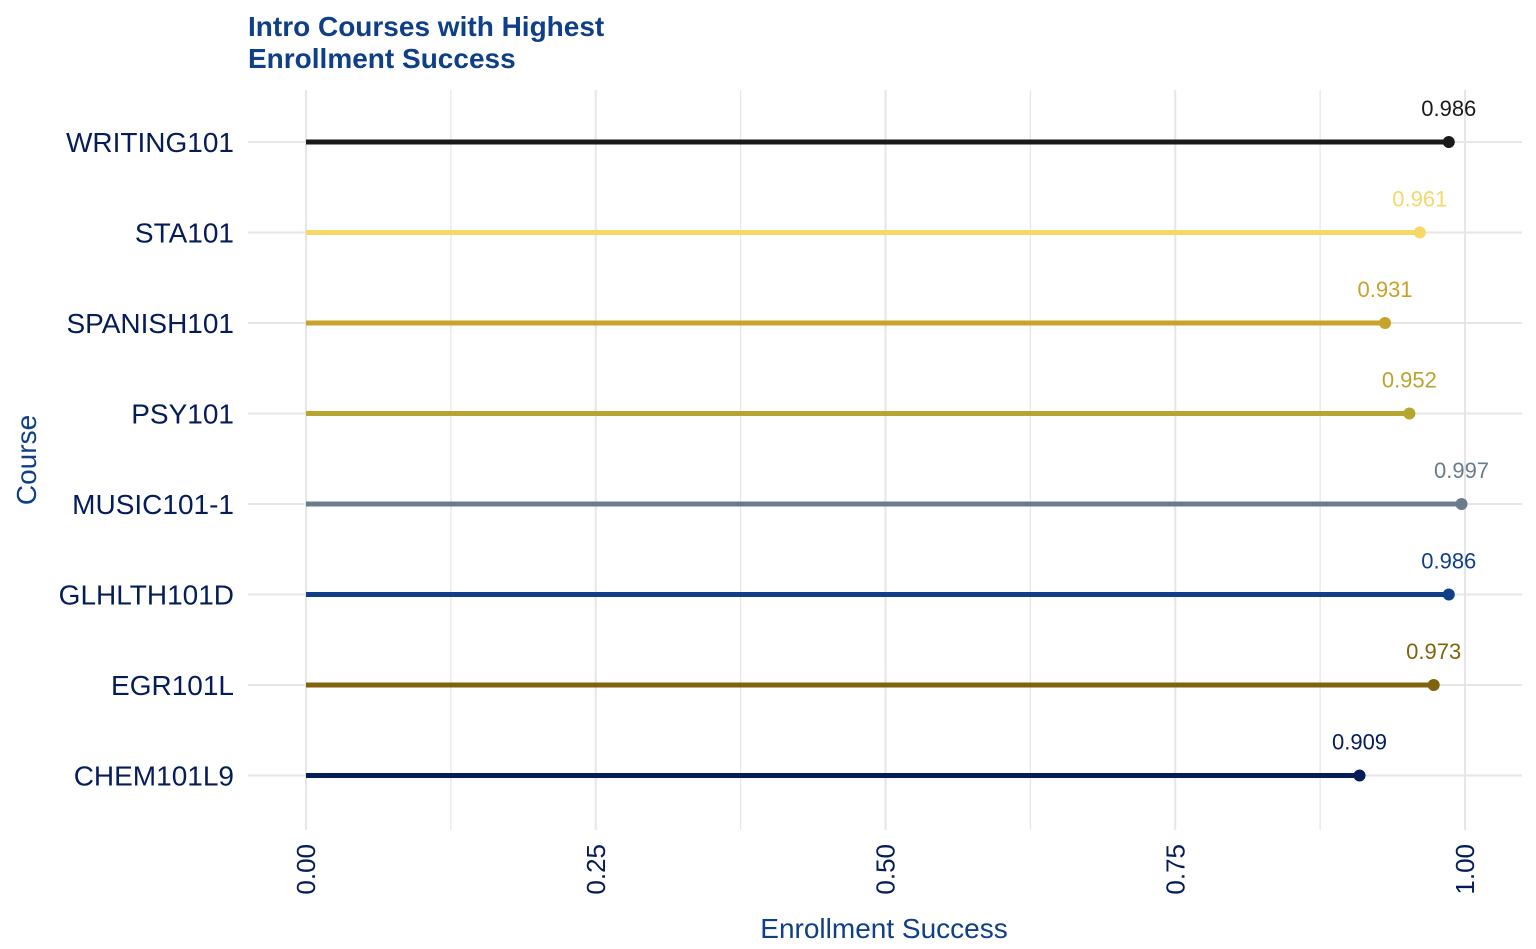  What do you see at coordinates (182, 414) in the screenshot?
I see `y-tick-label: PSY101` at bounding box center [182, 414].